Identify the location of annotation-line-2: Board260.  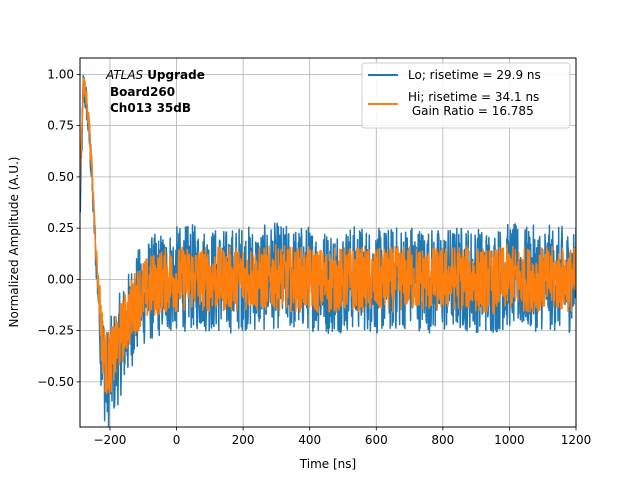
(142, 92).